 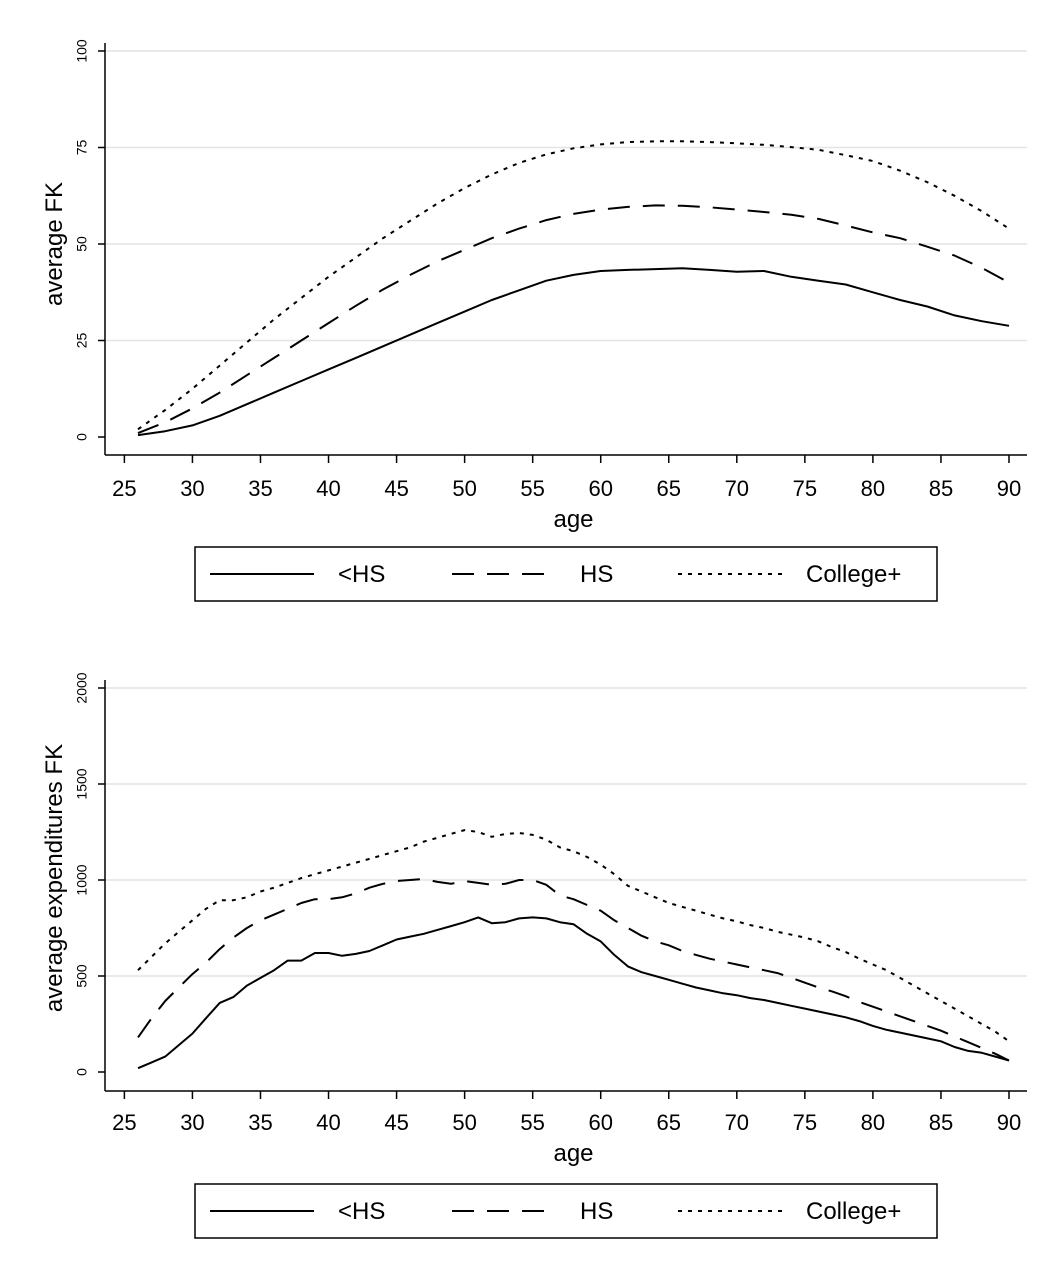 I want to click on y-axis-title: average FK, so click(x=54, y=244).